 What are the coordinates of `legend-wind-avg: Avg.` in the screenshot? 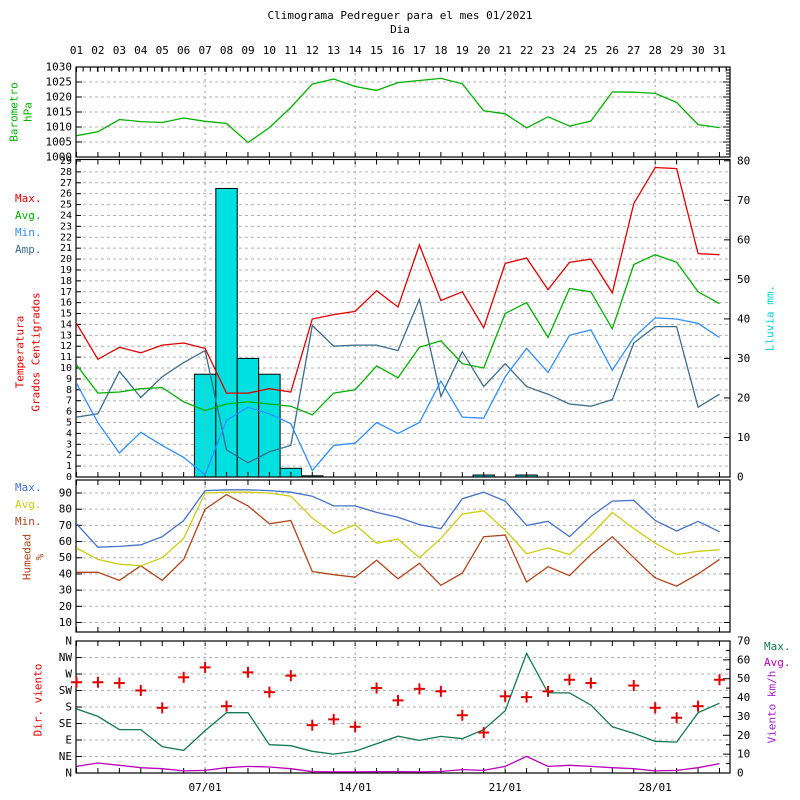 It's located at (777, 662).